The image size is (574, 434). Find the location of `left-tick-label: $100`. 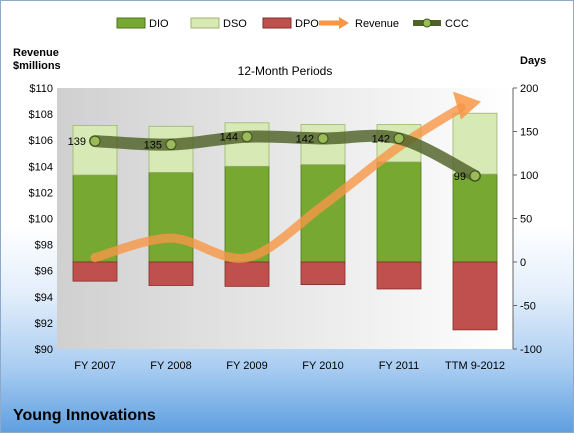

left-tick-label: $100 is located at coordinates (41, 220).